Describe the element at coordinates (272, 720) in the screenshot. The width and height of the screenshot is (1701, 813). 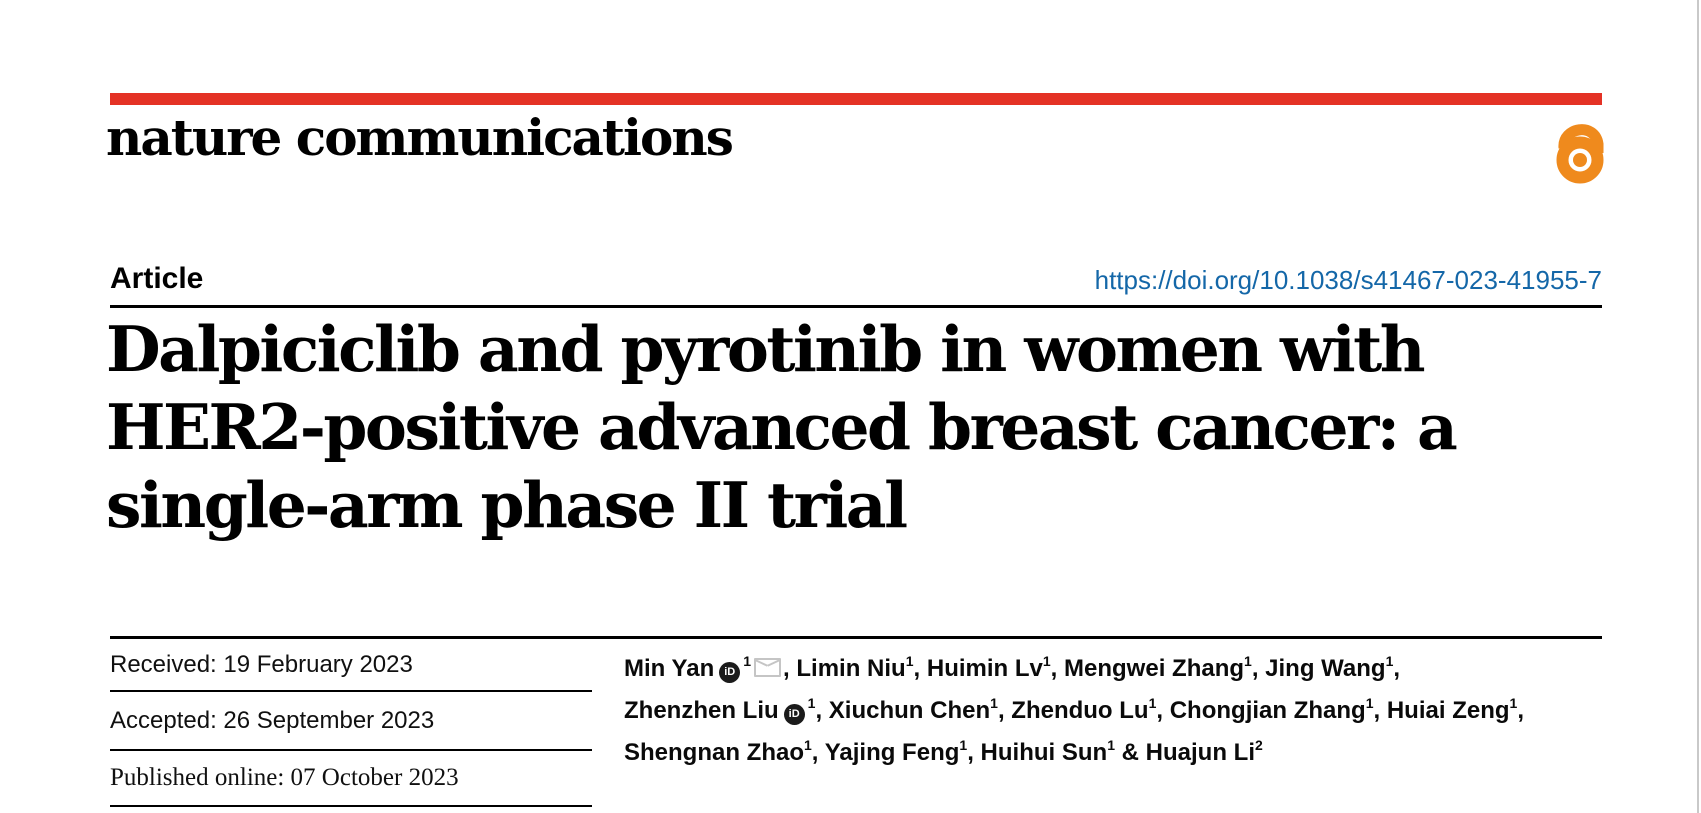
I see `accepted-date-text: Accepted: 26 September 2023` at that location.